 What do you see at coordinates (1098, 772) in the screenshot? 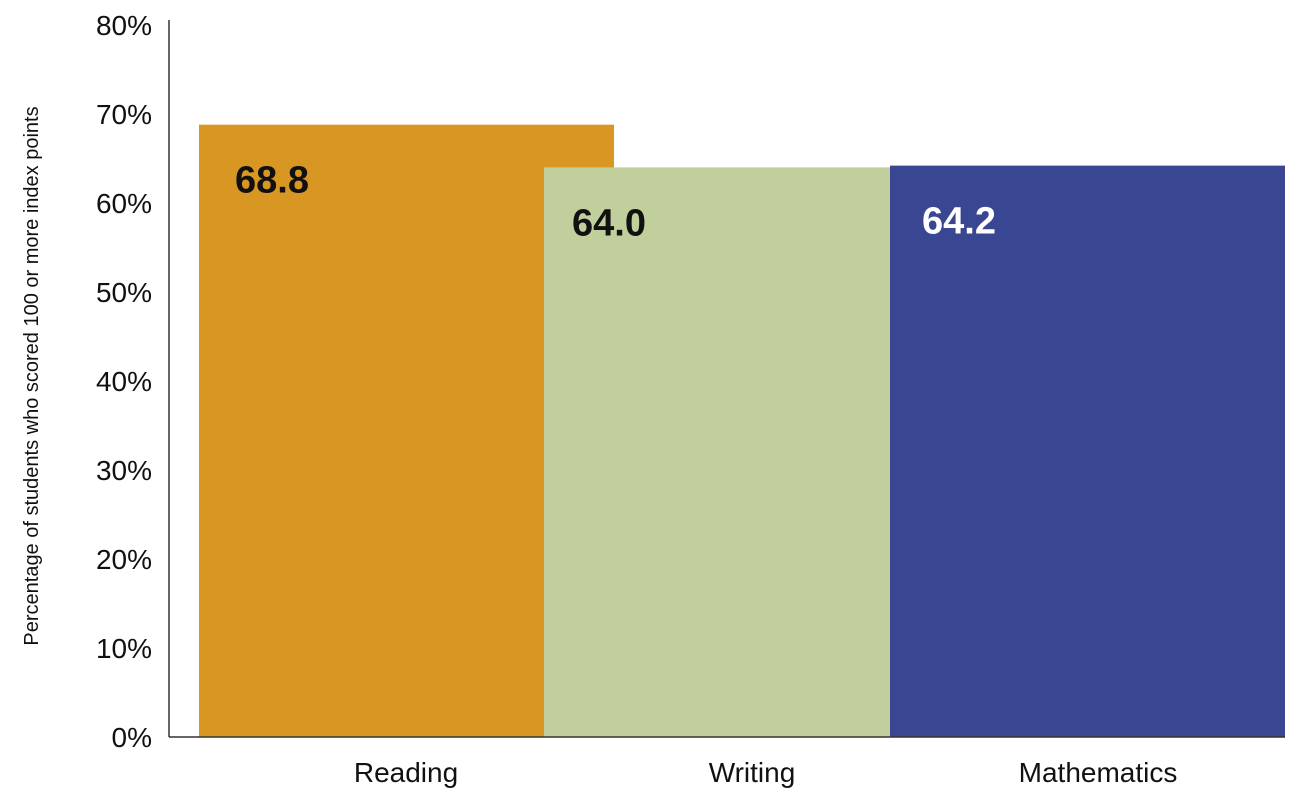
I see `category-label-mathematics: Mathematics` at bounding box center [1098, 772].